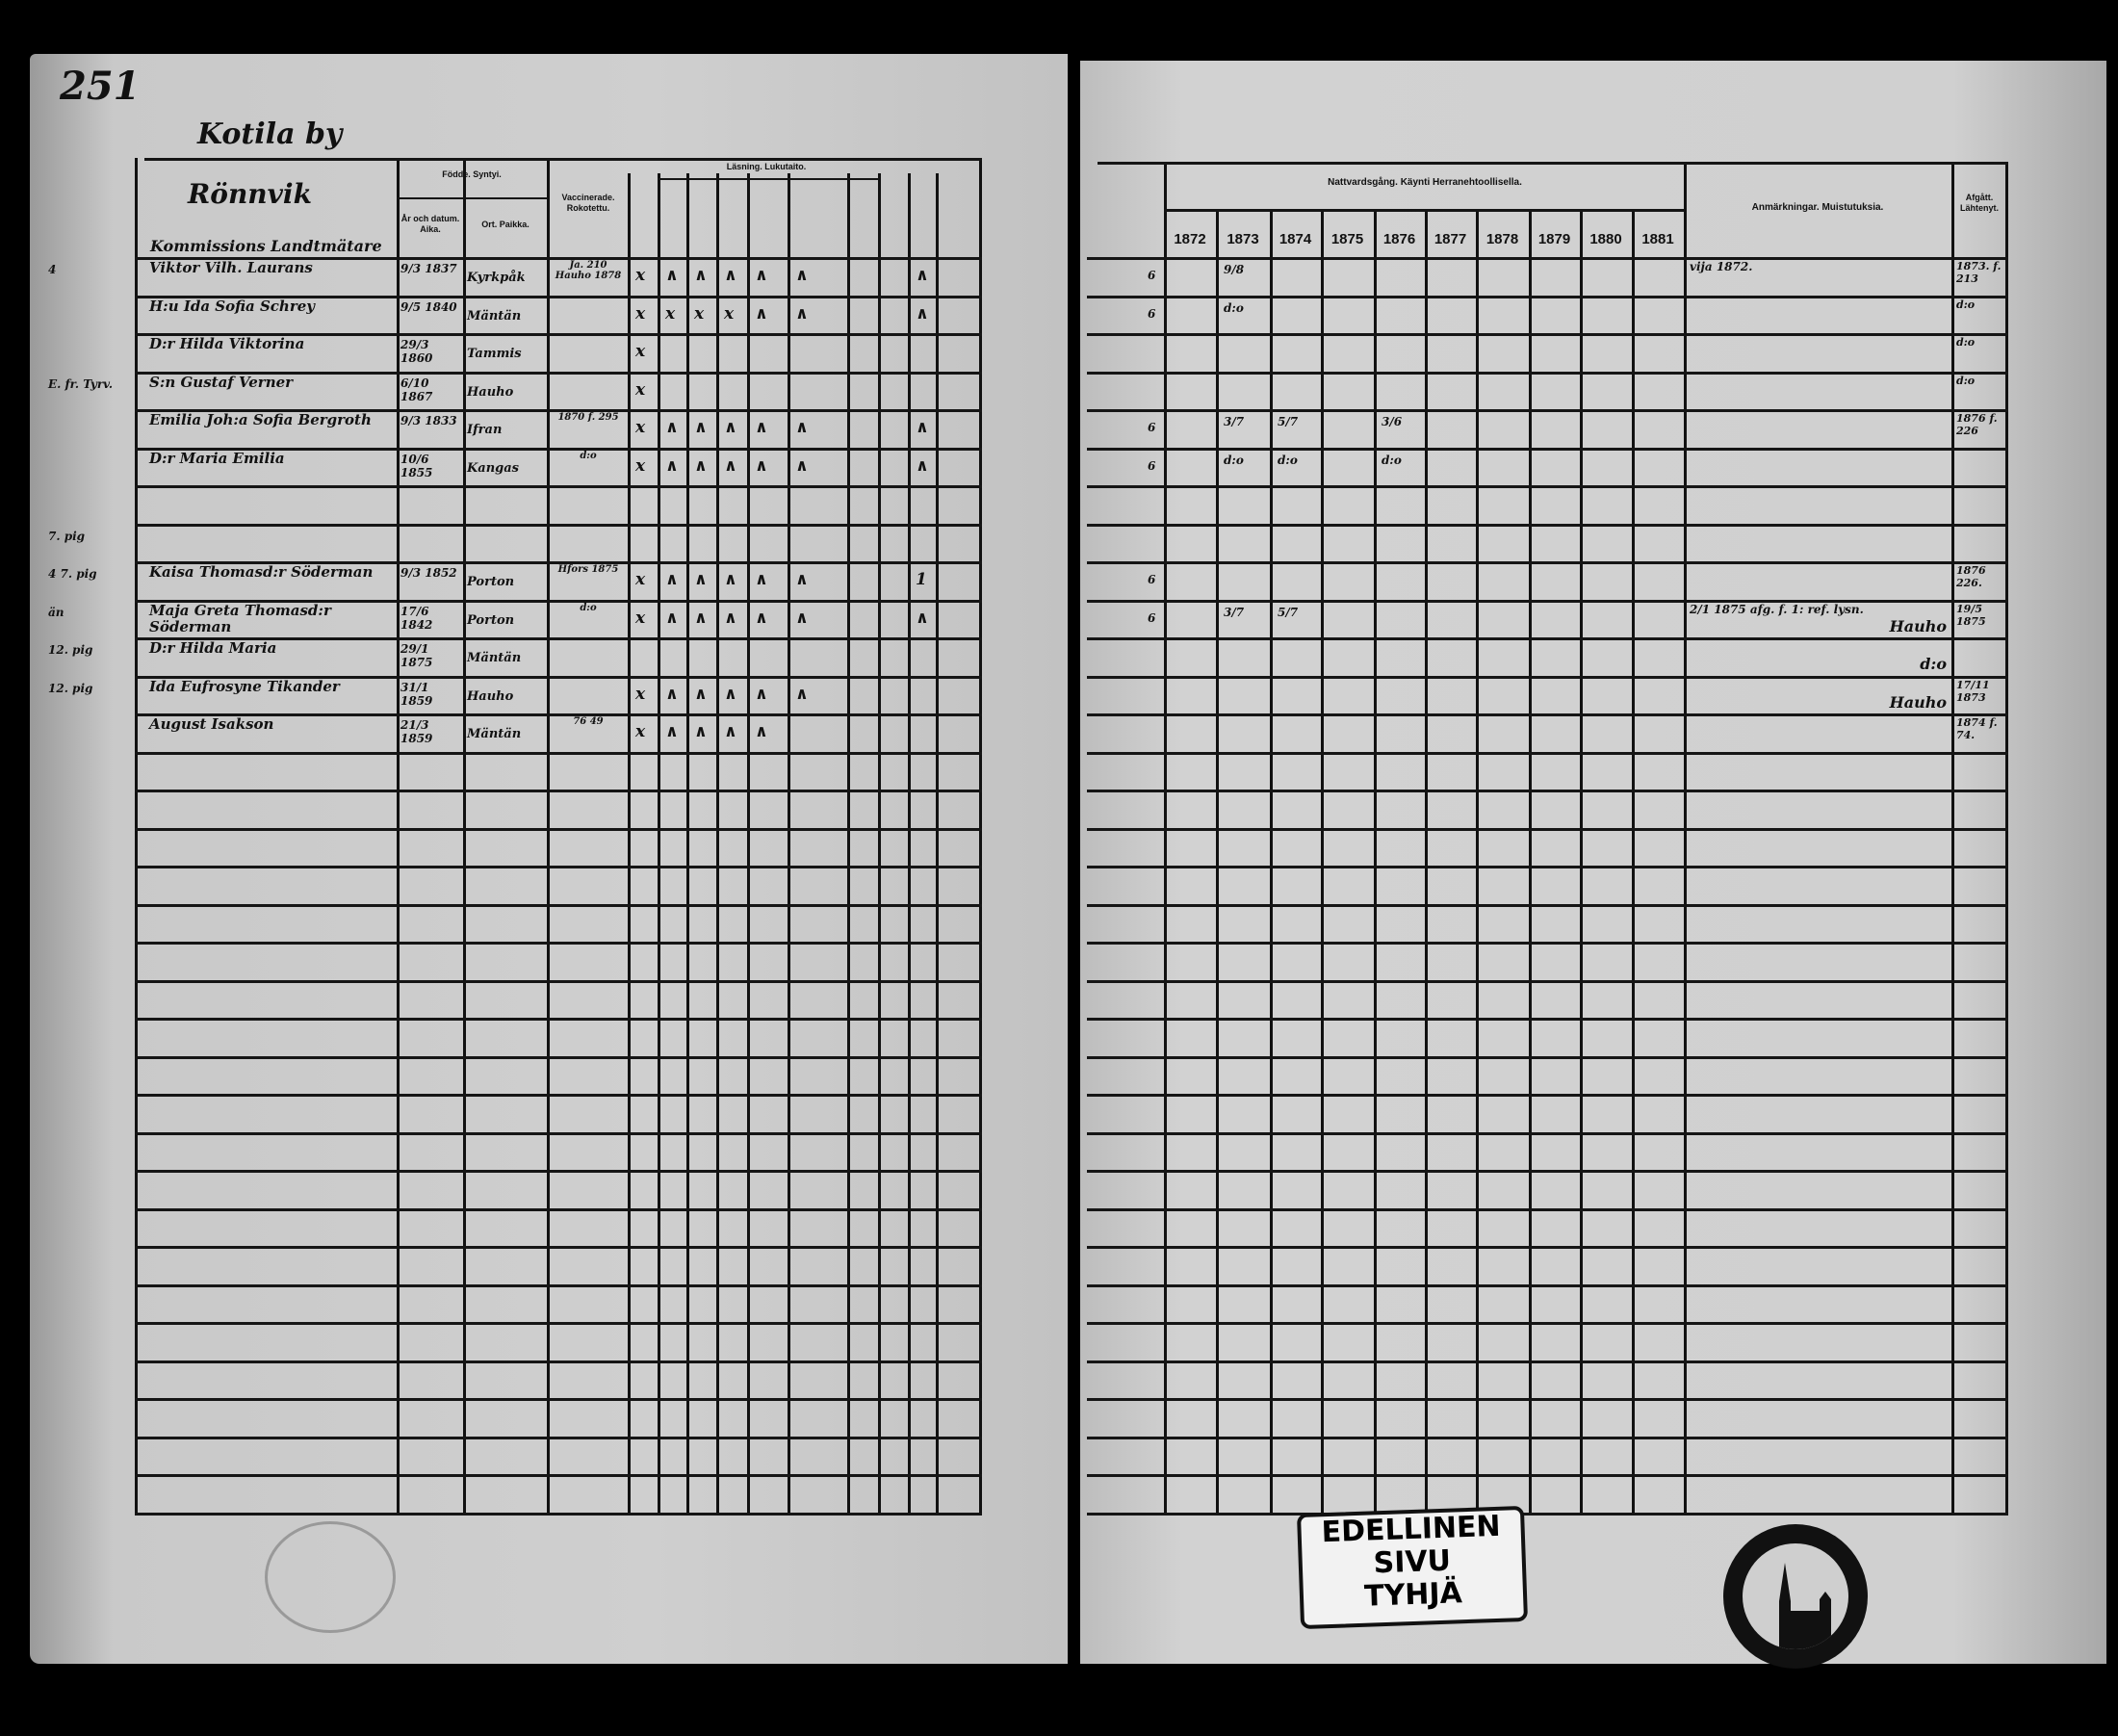 This screenshot has height=1736, width=2118. I want to click on header-reading: Läsning. Lukutaito., so click(766, 167).